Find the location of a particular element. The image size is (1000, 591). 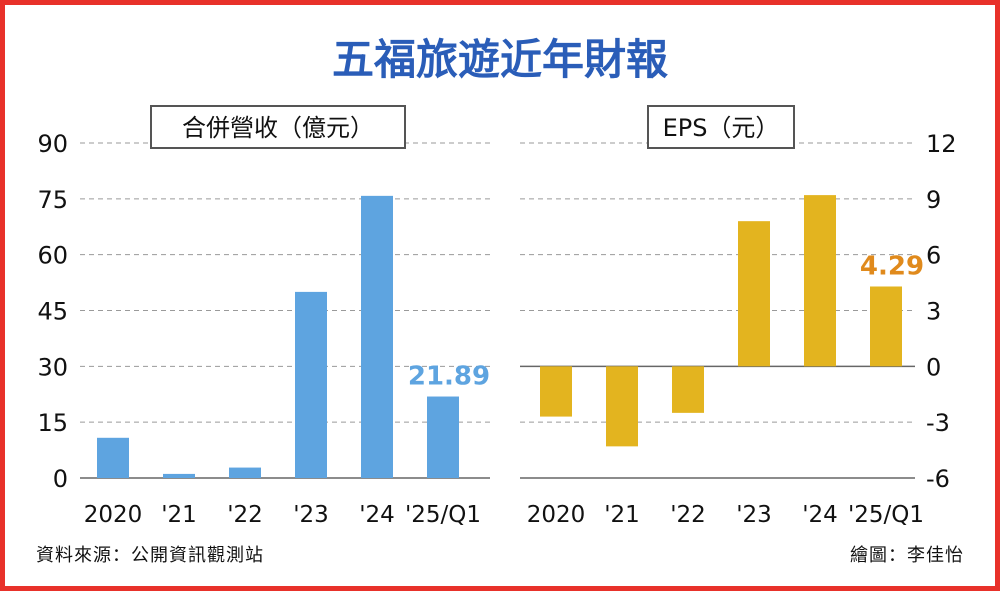

eps-chart-title: EPS（元） is located at coordinates (721, 128).